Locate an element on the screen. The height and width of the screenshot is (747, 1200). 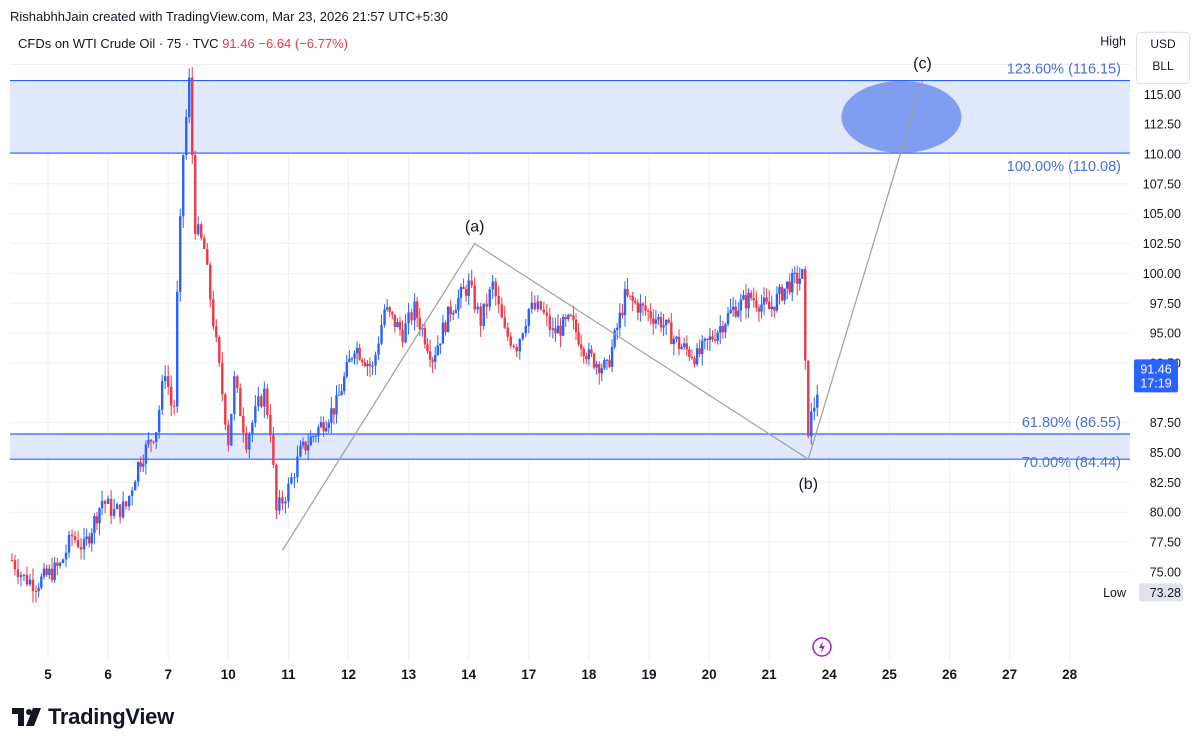
high-label: High is located at coordinates (1113, 41).